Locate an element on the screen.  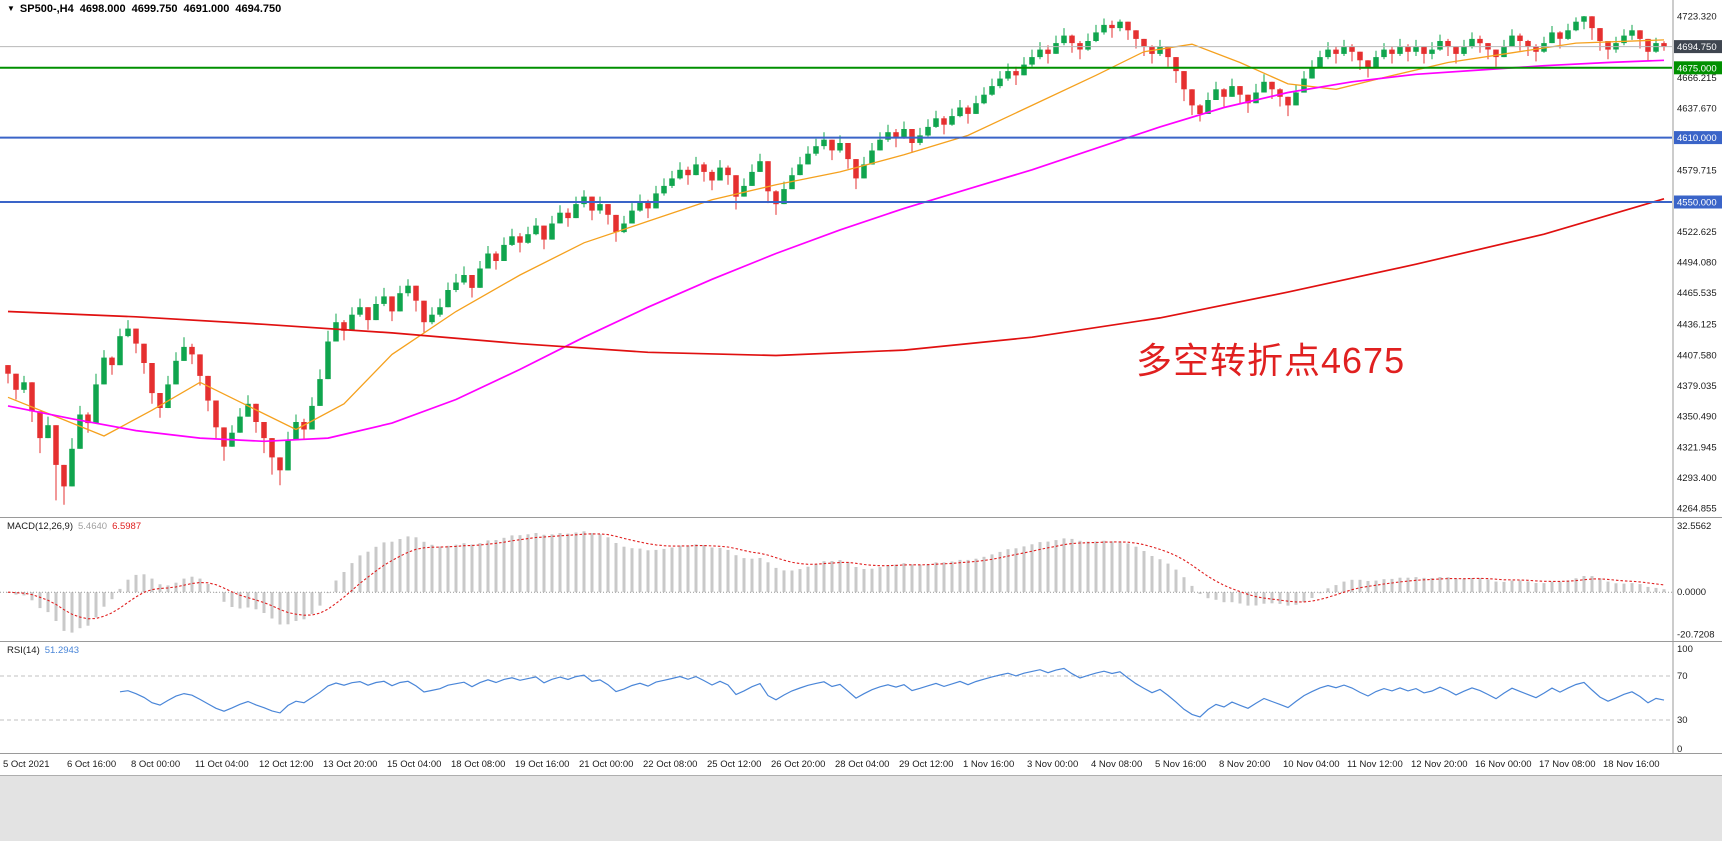
time-axis-label: 6 Oct 16:00 is located at coordinates (91, 764).